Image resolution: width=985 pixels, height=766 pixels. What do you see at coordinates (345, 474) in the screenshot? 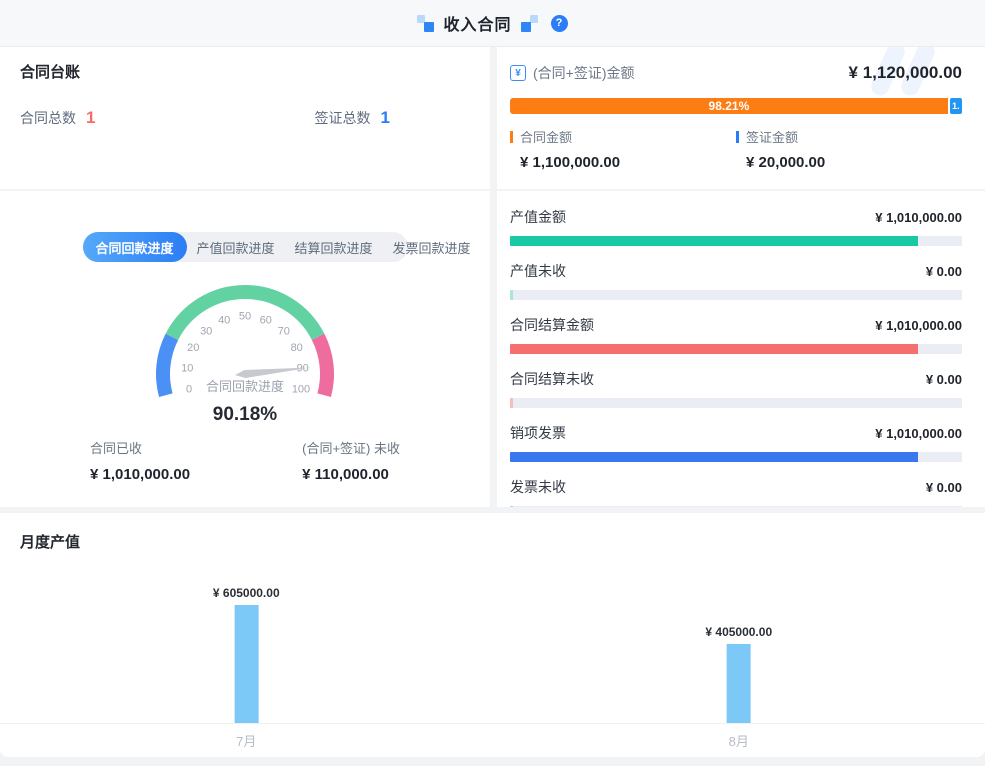
I see `unreceived-value: ¥ 110,000.00` at bounding box center [345, 474].